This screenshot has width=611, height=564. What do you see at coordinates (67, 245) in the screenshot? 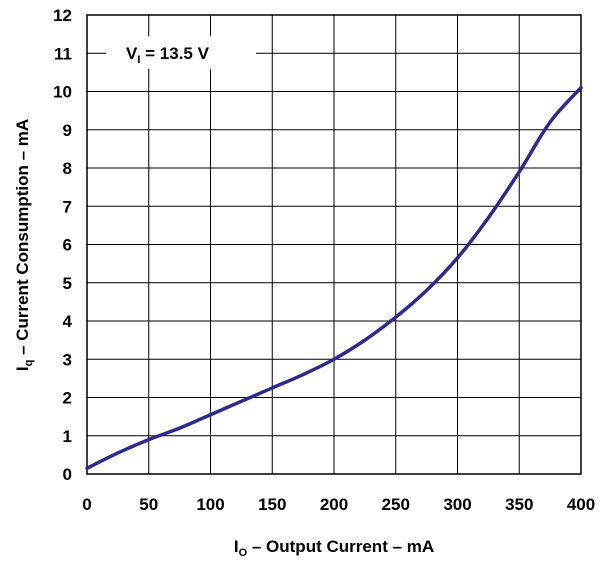
I see `y-tick-label: 6` at bounding box center [67, 245].